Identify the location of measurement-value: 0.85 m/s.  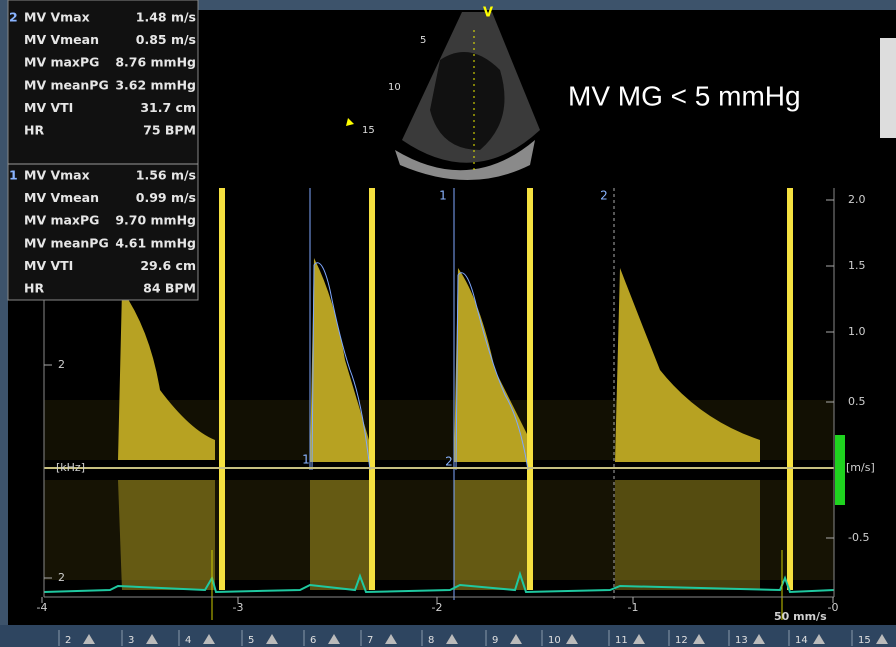
(166, 39).